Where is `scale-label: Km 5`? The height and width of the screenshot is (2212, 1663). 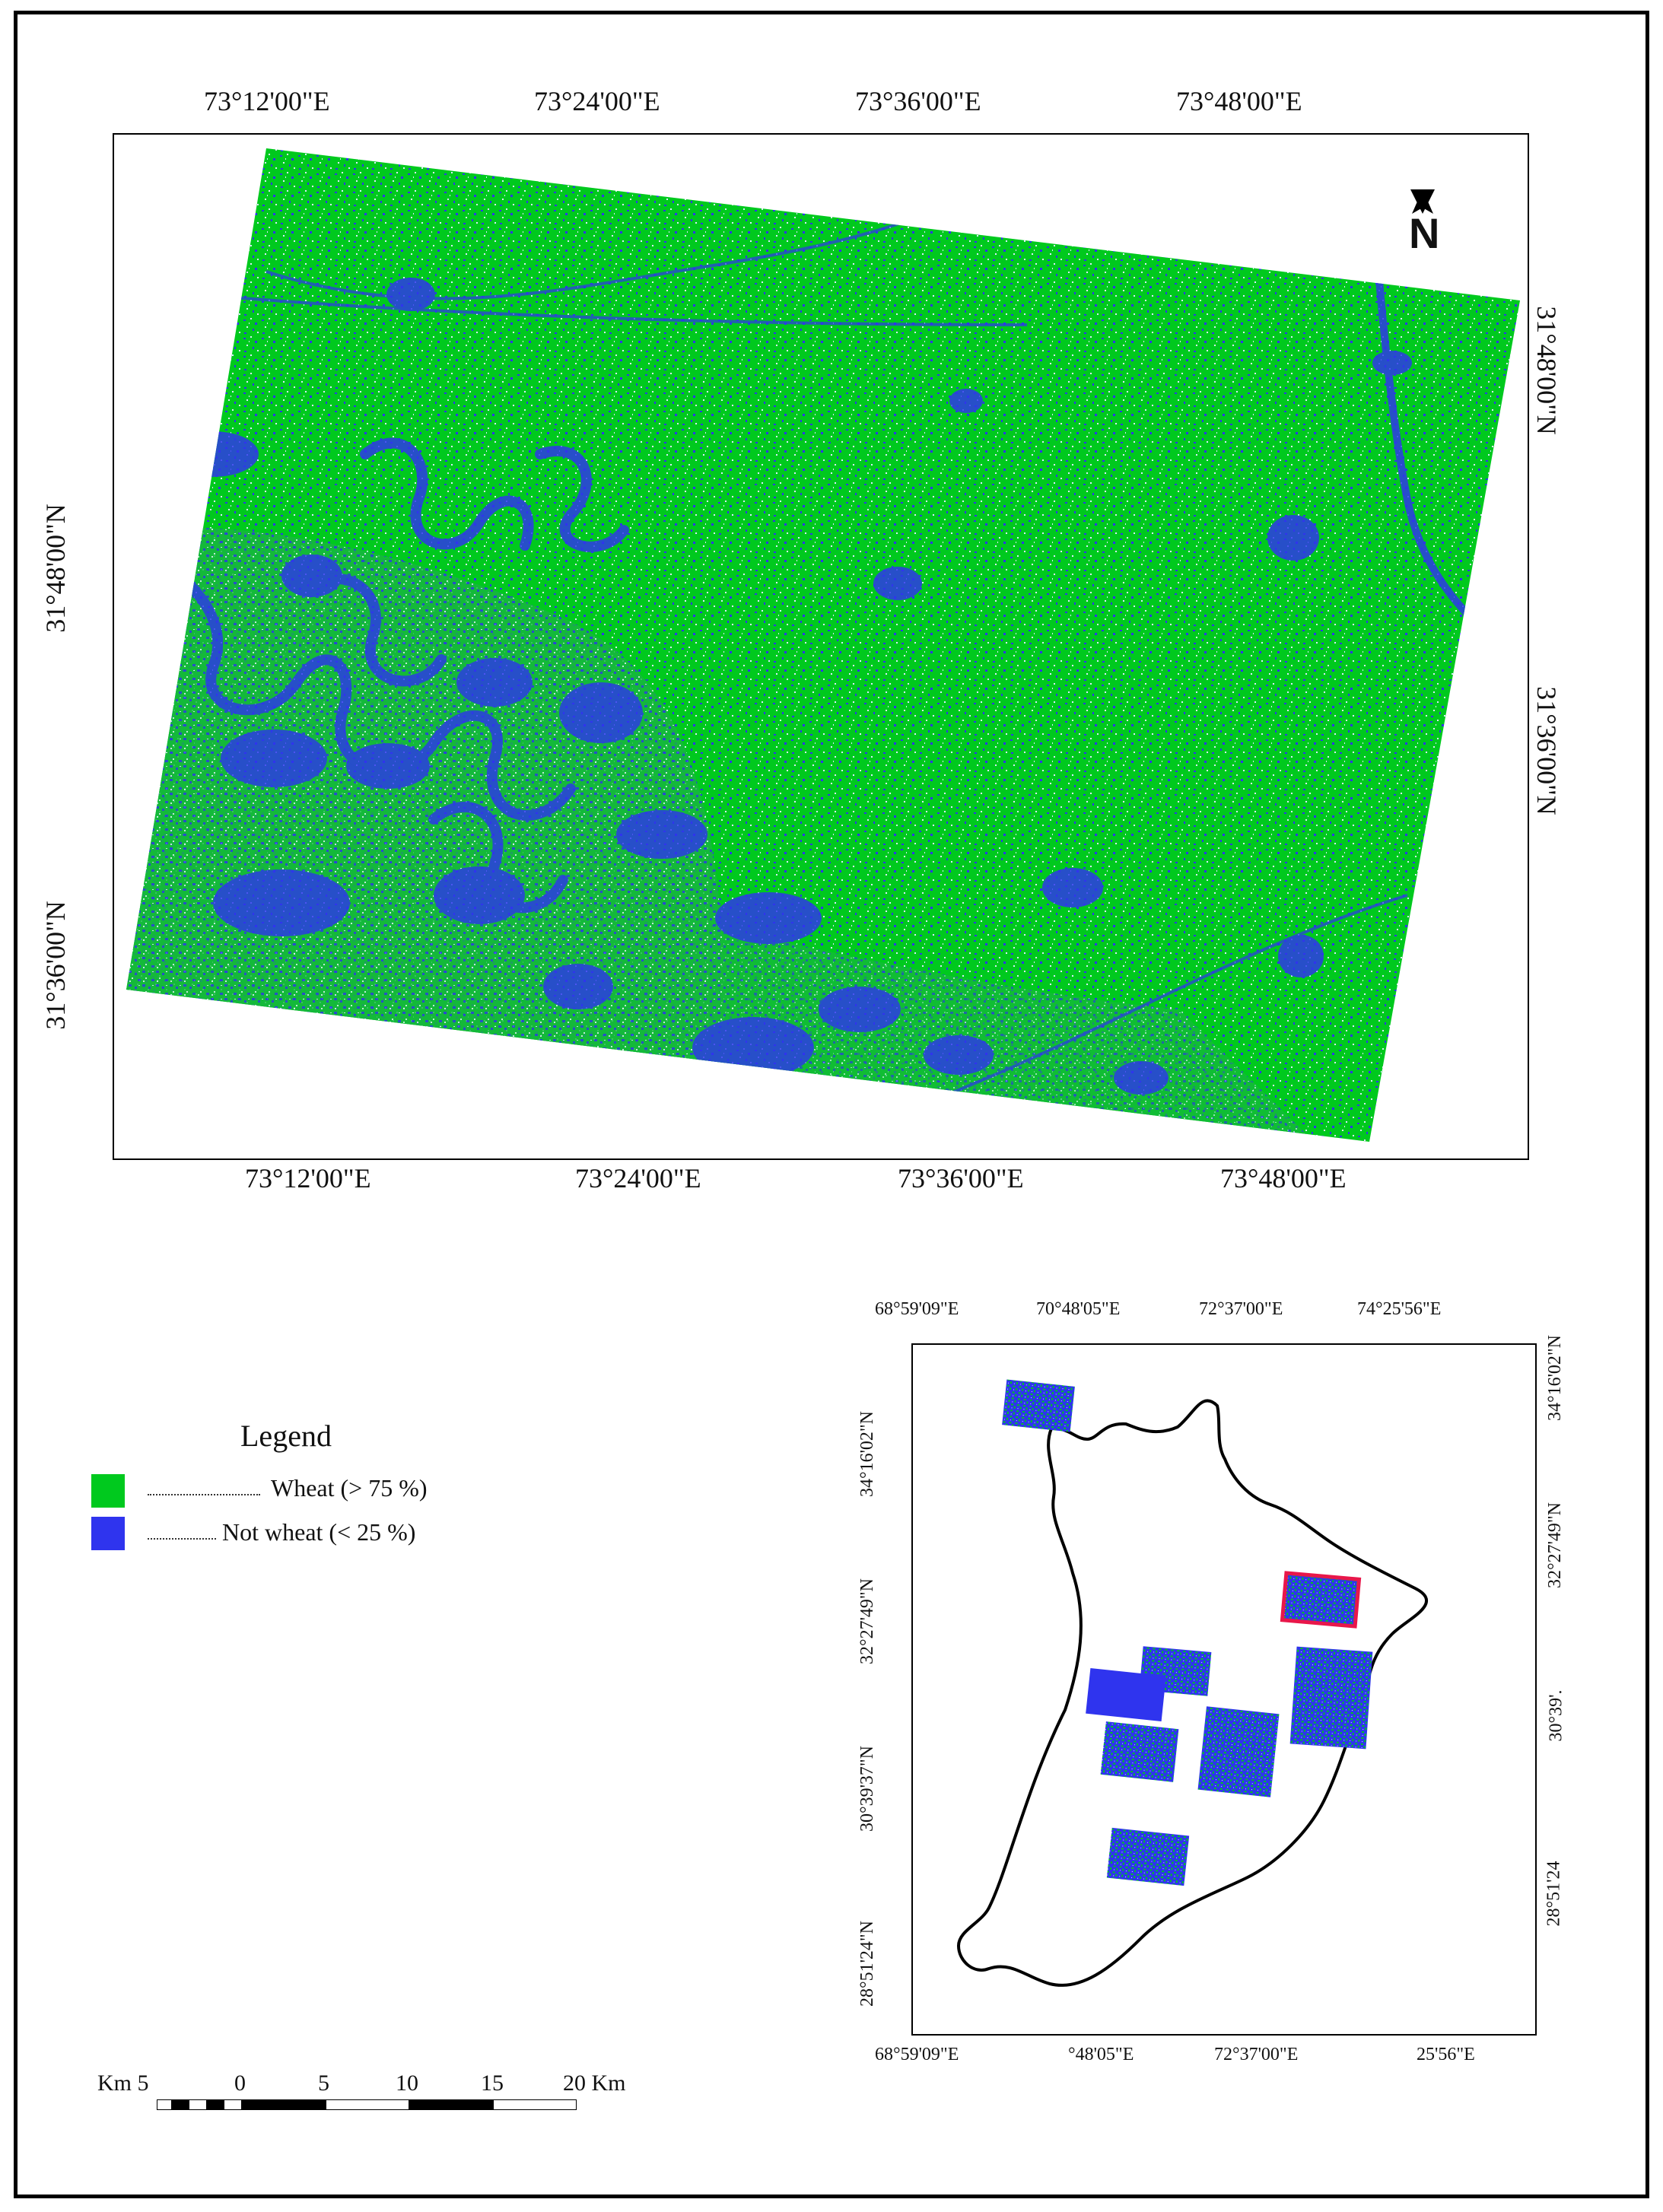 scale-label: Km 5 is located at coordinates (123, 2084).